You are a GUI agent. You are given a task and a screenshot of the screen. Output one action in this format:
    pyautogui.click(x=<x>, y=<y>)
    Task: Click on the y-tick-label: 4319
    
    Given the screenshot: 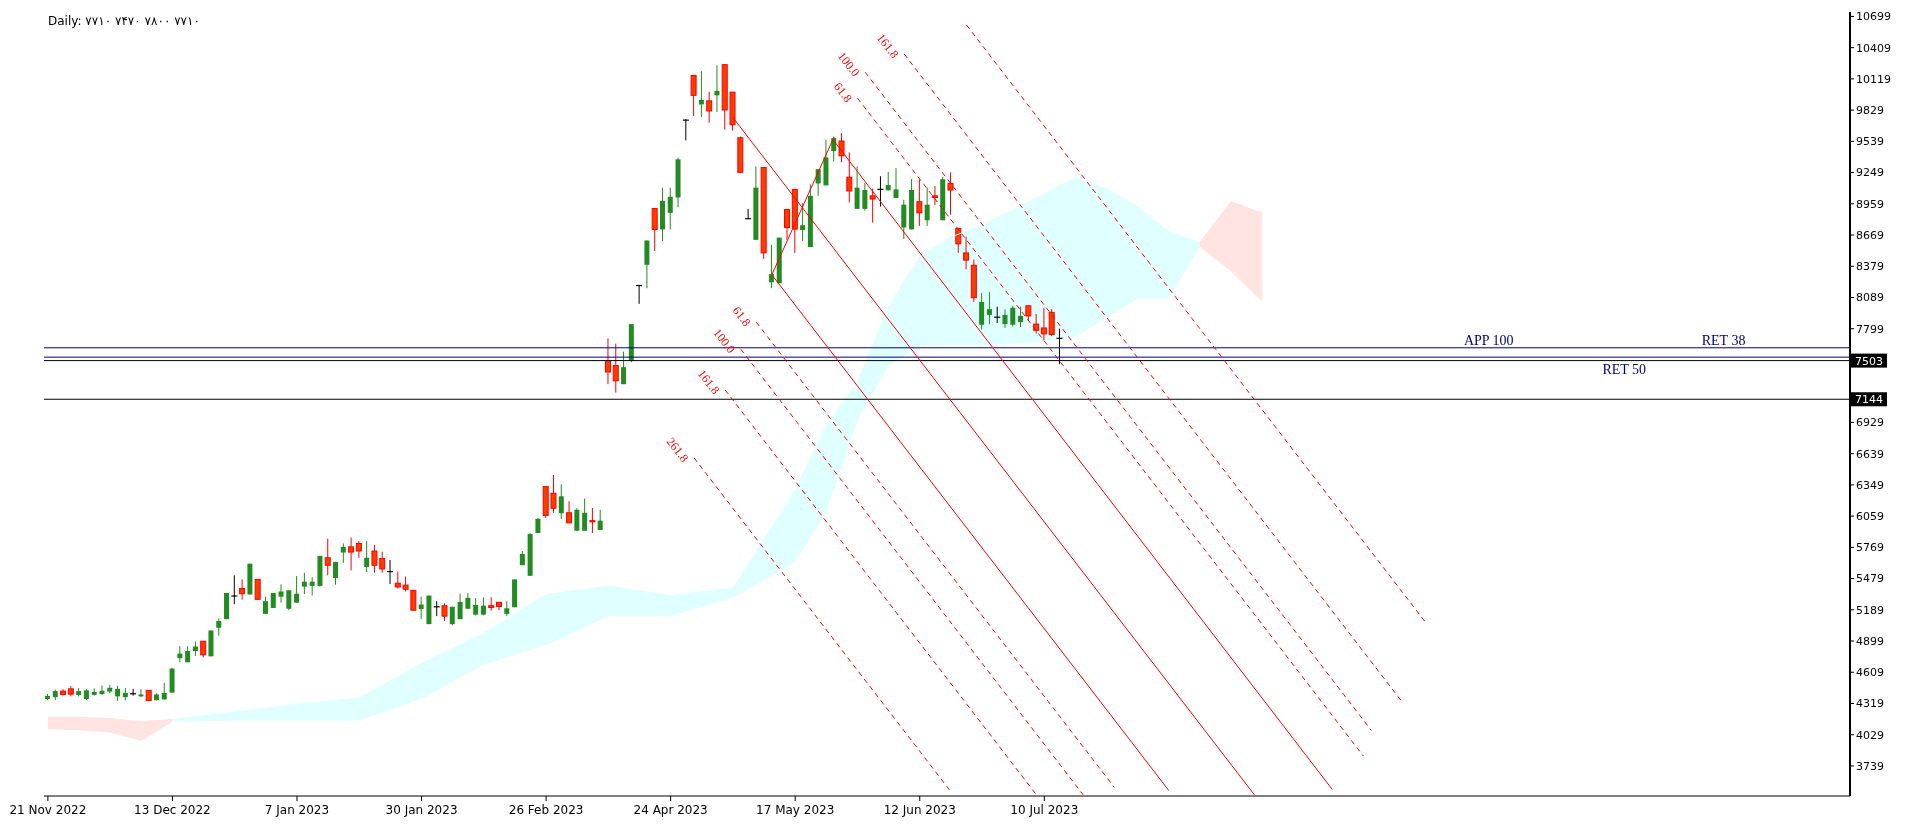 What is the action you would take?
    pyautogui.click(x=1870, y=704)
    